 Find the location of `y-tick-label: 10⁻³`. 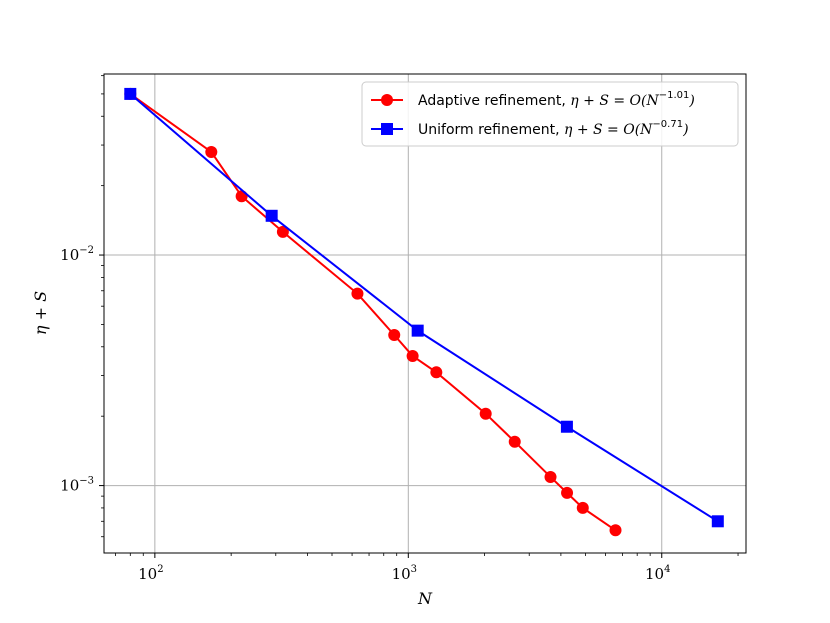

y-tick-label: 10⁻³ is located at coordinates (77, 485).